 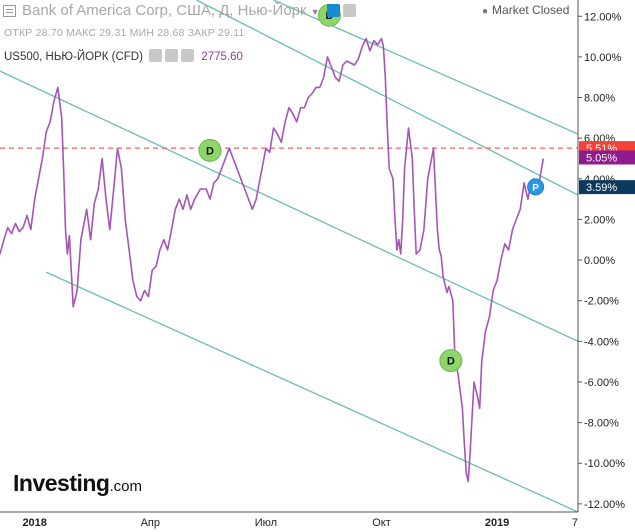 I want to click on price-label-text-2: 3.59%, so click(x=601, y=188).